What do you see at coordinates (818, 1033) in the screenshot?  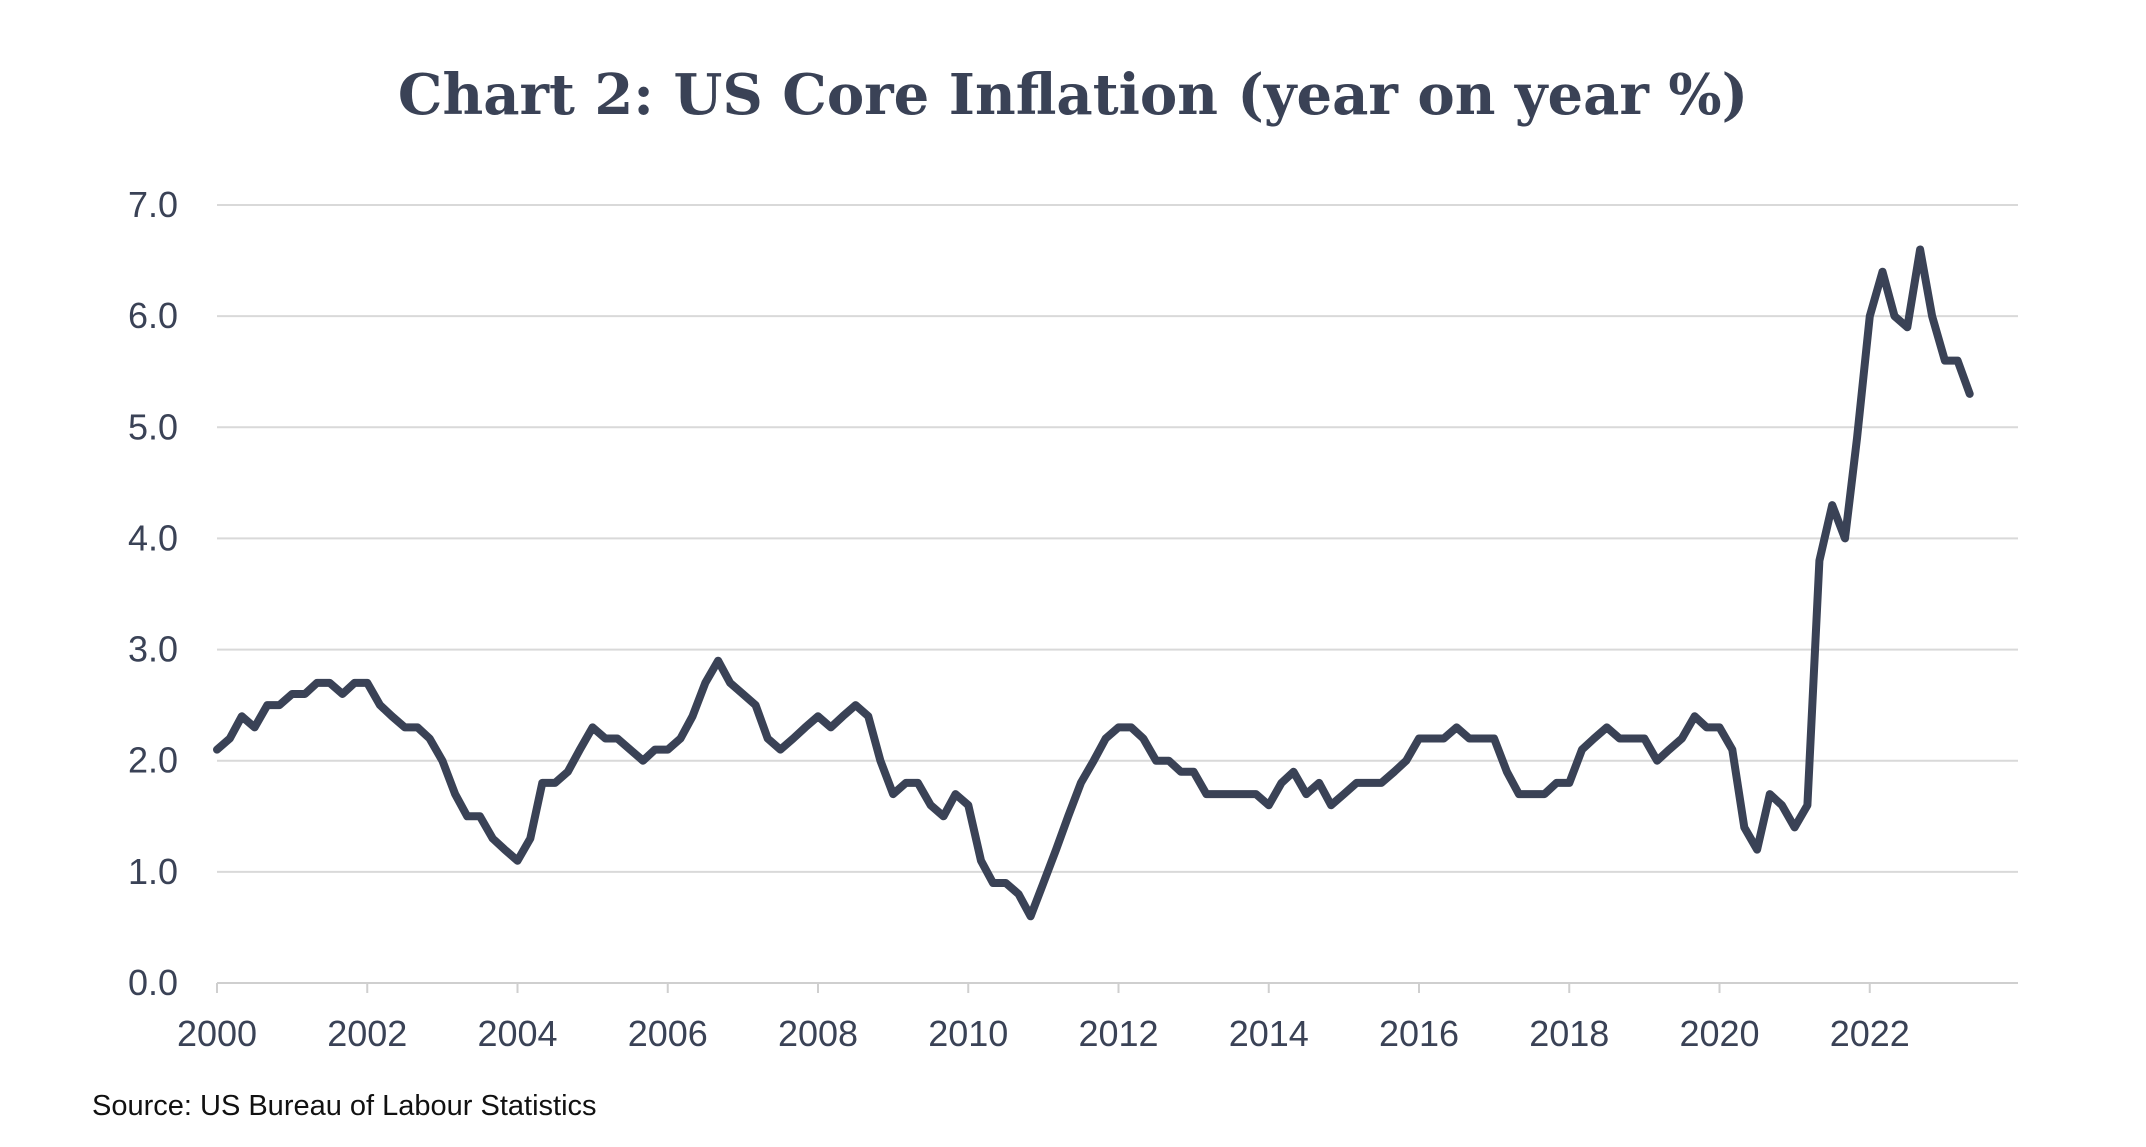 I see `x-tick-label: 2008` at bounding box center [818, 1033].